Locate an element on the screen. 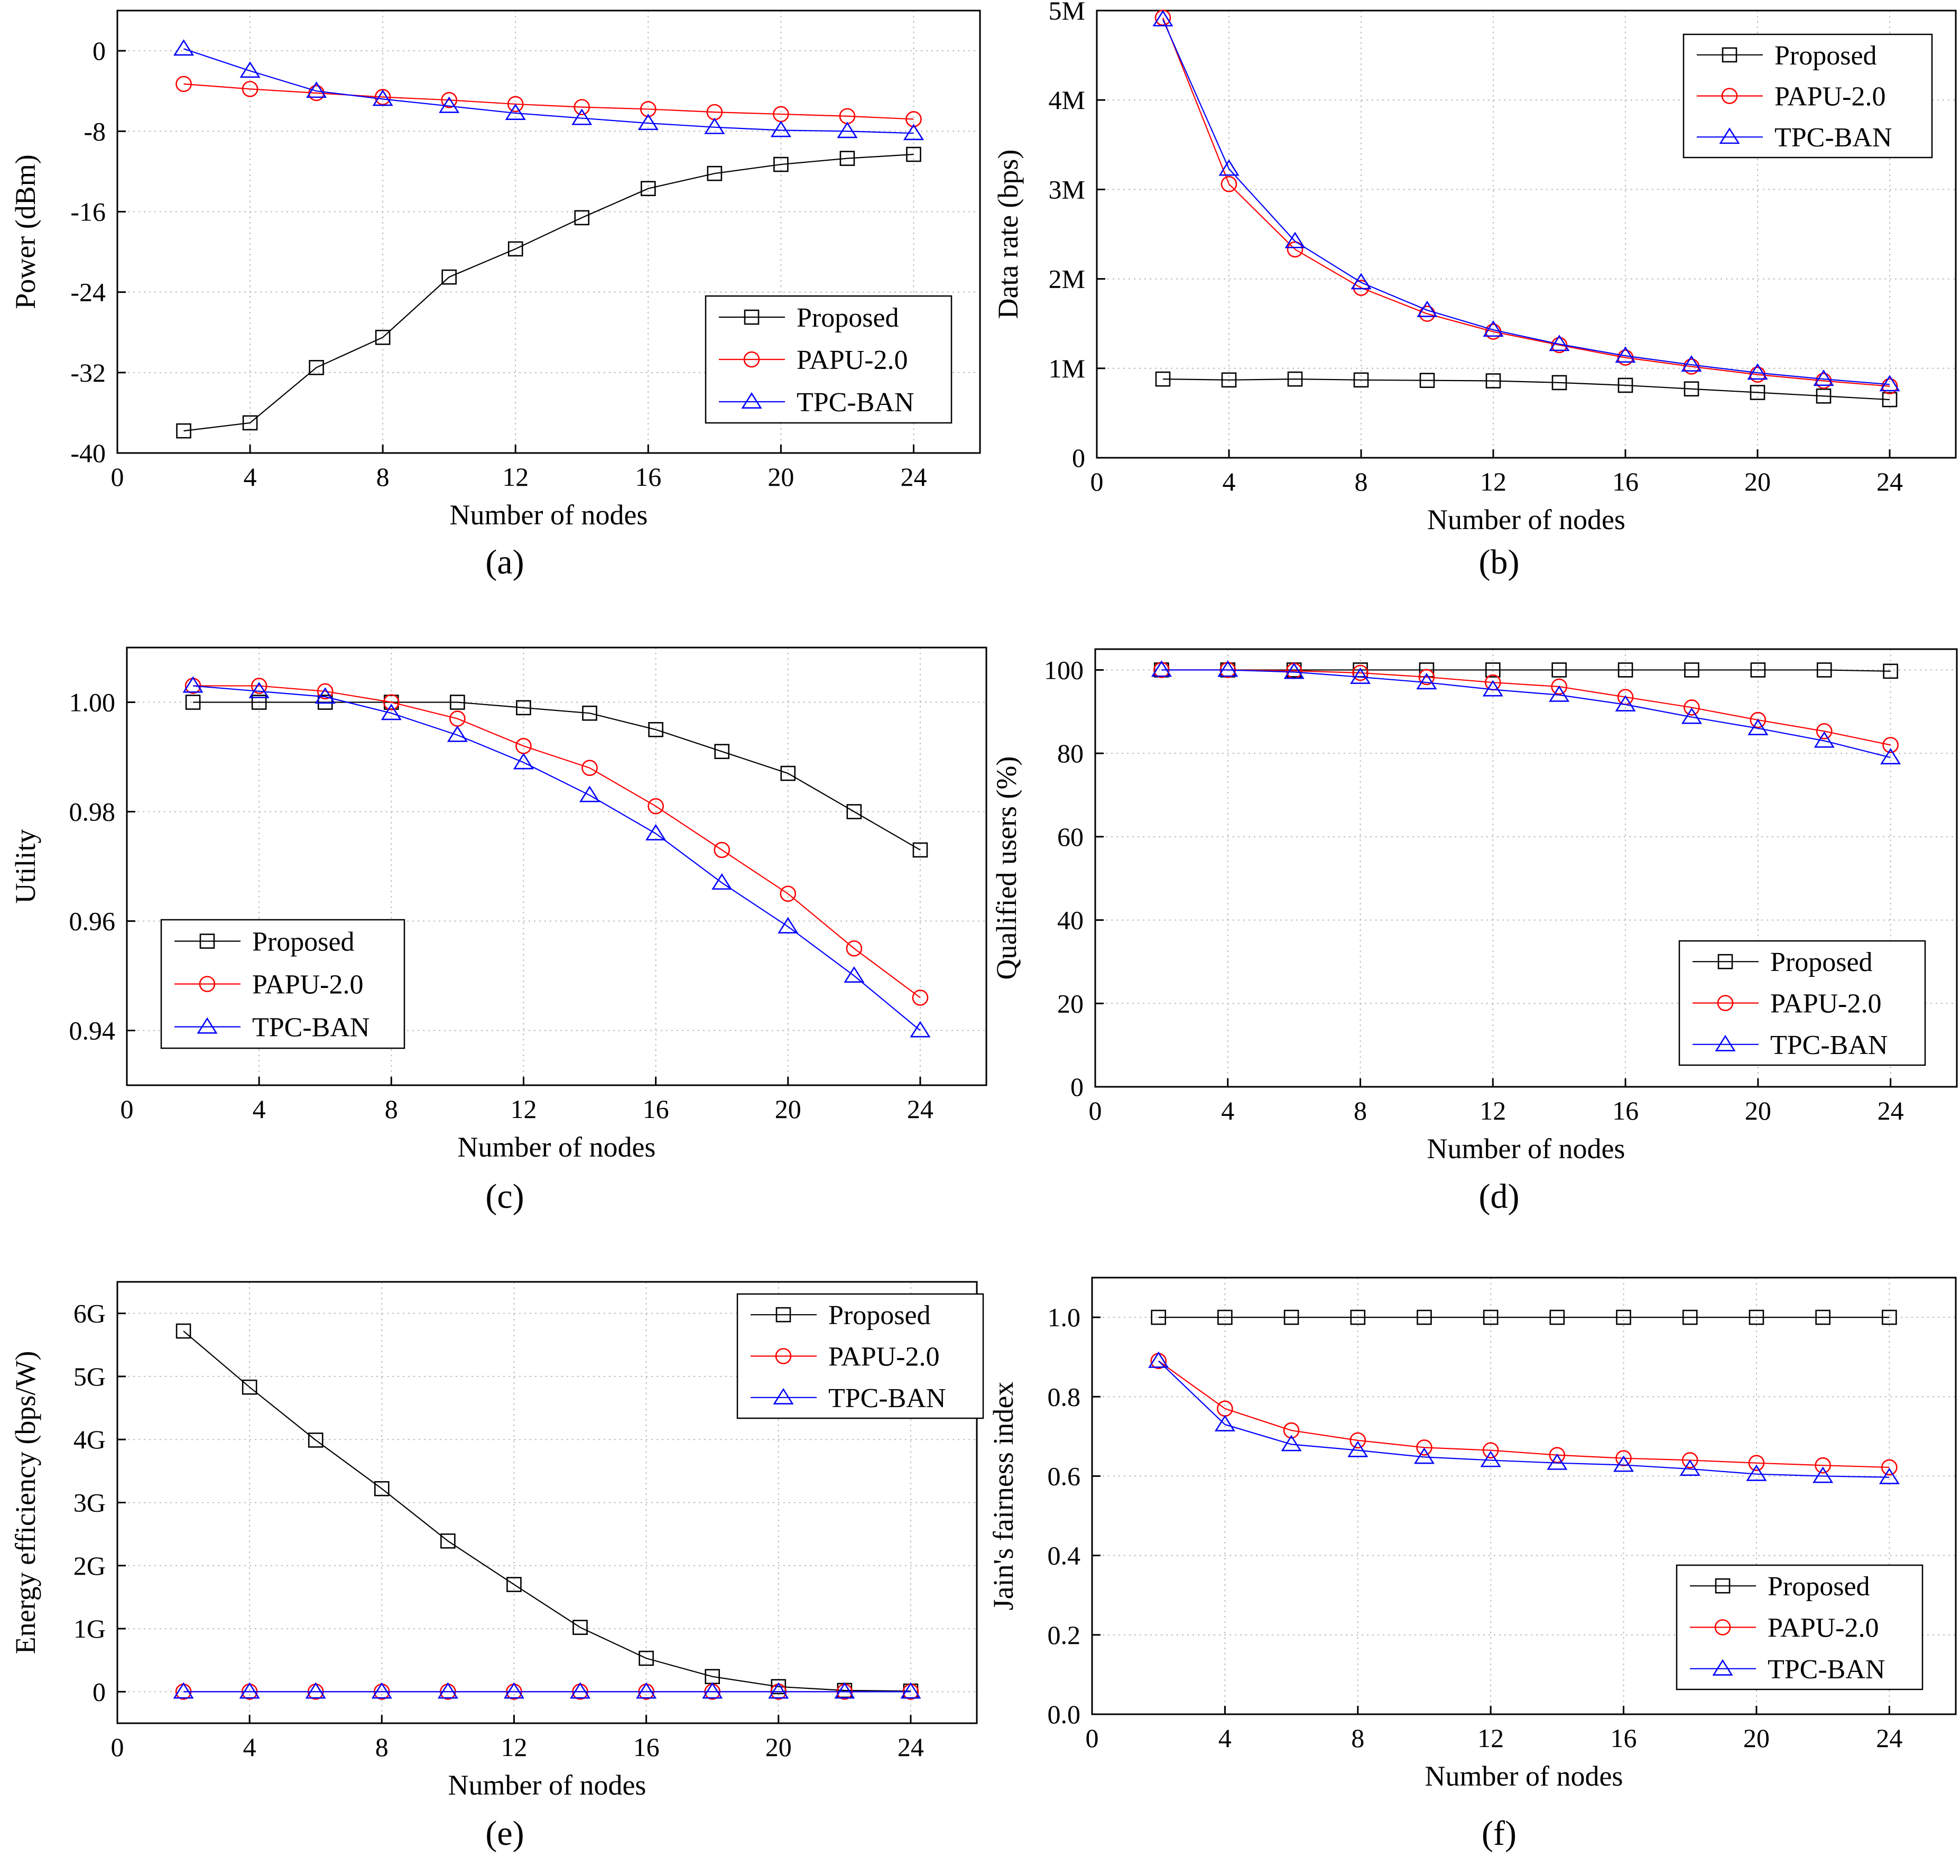 This screenshot has height=1876, width=1960. x-tick-label: 8 is located at coordinates (383, 477).